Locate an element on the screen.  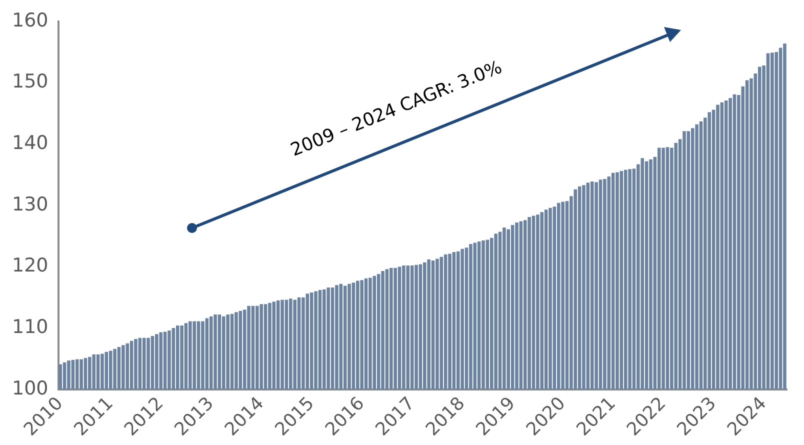
y-tick-label: 100 is located at coordinates (30, 388).